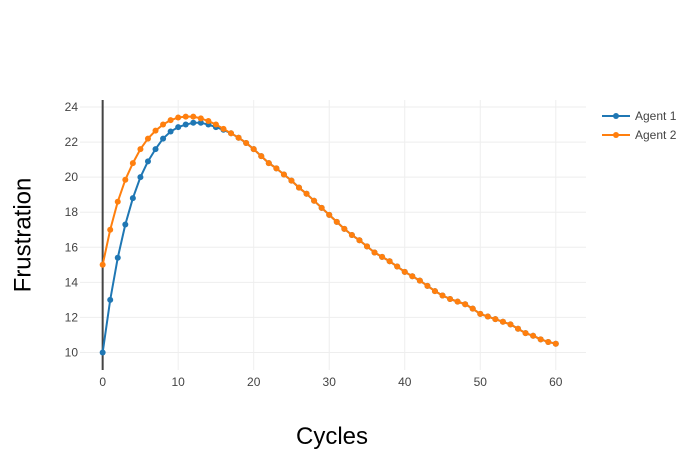  Describe the element at coordinates (332, 436) in the screenshot. I see `x-axis-title: Cycles` at that location.